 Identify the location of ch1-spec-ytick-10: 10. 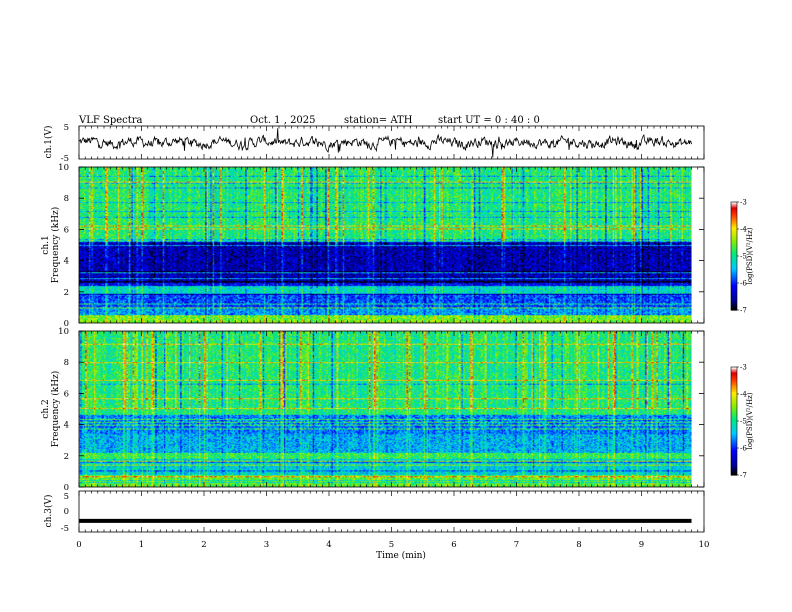
(63, 168).